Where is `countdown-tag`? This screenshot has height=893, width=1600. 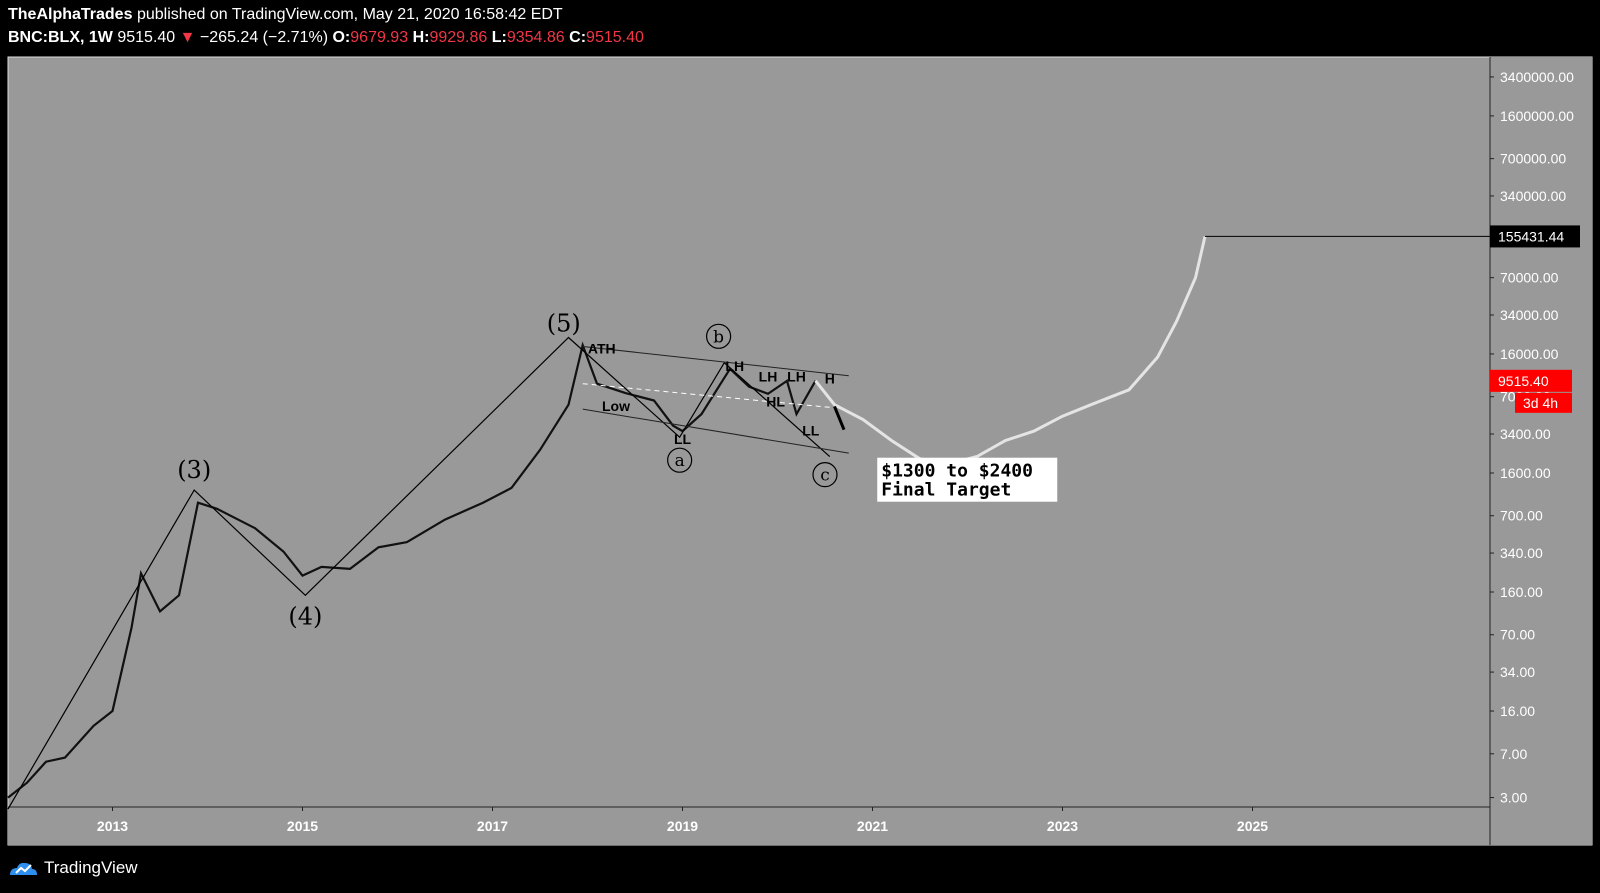 countdown-tag is located at coordinates (1543, 402).